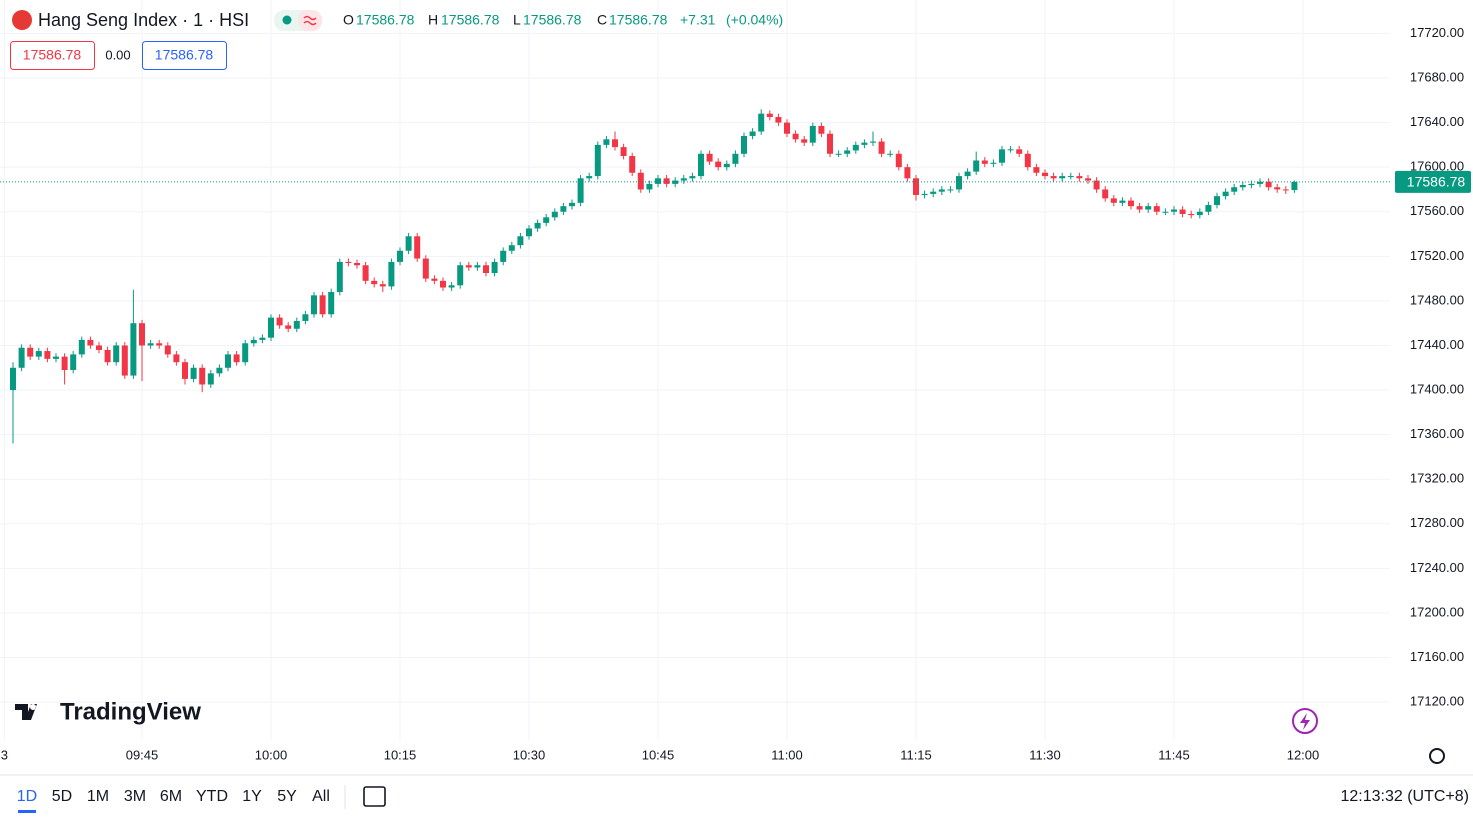 Image resolution: width=1473 pixels, height=817 pixels. I want to click on market-open-dot, so click(287, 20).